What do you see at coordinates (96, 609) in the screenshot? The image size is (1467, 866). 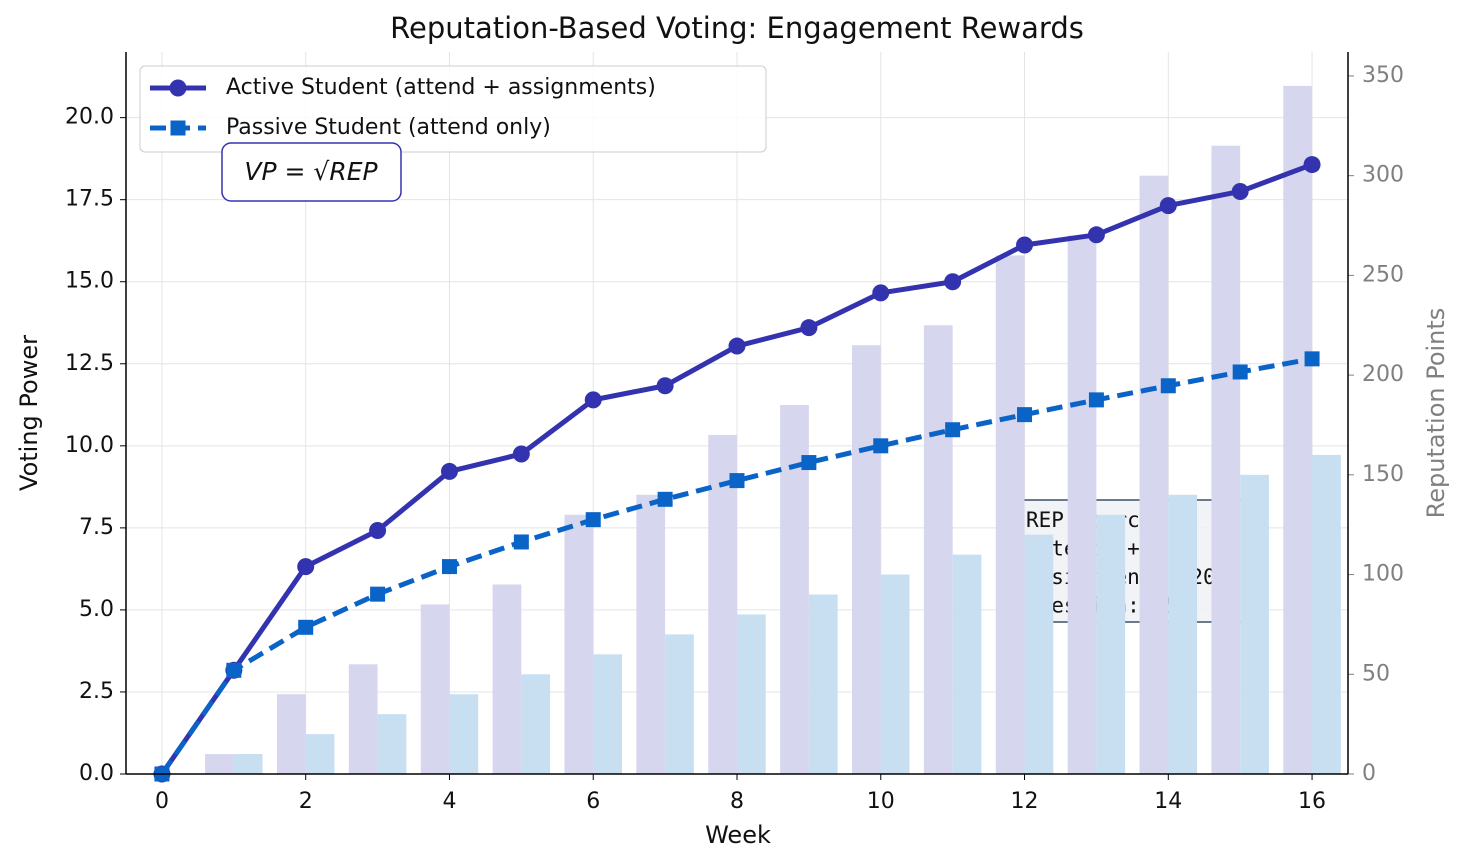 I see `y-tick-label: 5.0` at bounding box center [96, 609].